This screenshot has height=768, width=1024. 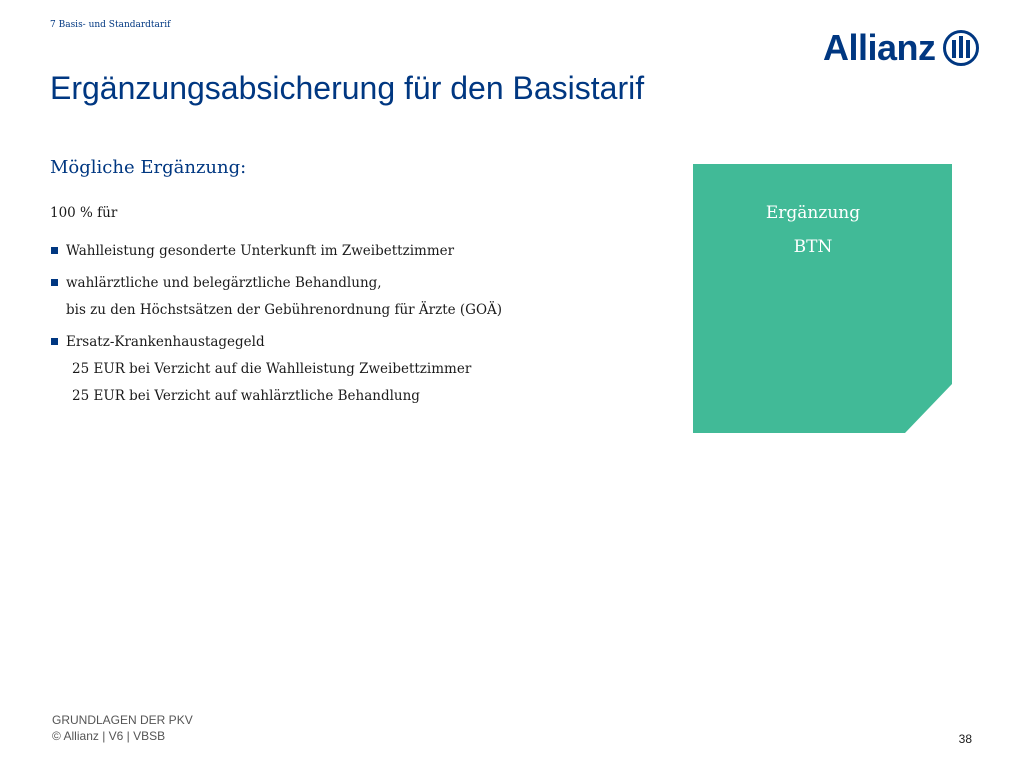 I want to click on footer-title: GRUNDLAGEN DER PKV, so click(x=122, y=720).